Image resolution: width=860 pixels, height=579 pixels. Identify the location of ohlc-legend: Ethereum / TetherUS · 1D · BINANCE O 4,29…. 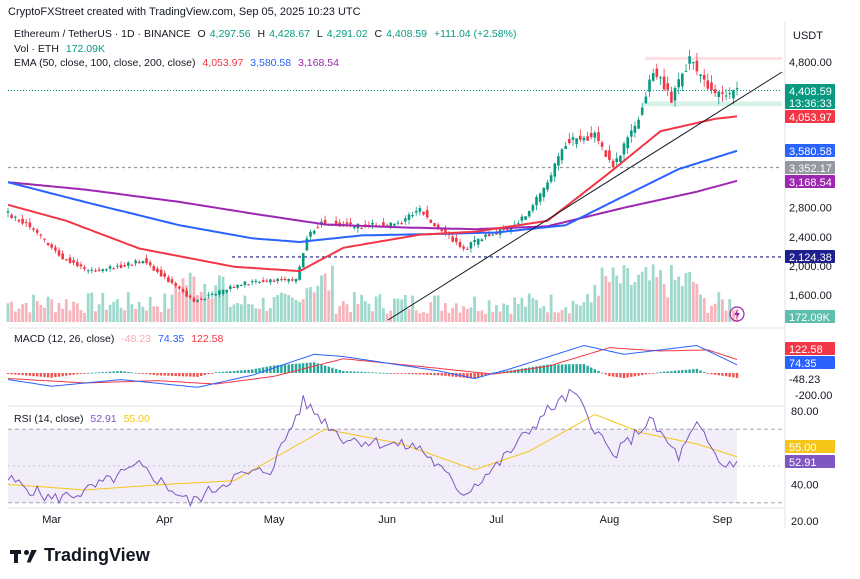
(269, 34).